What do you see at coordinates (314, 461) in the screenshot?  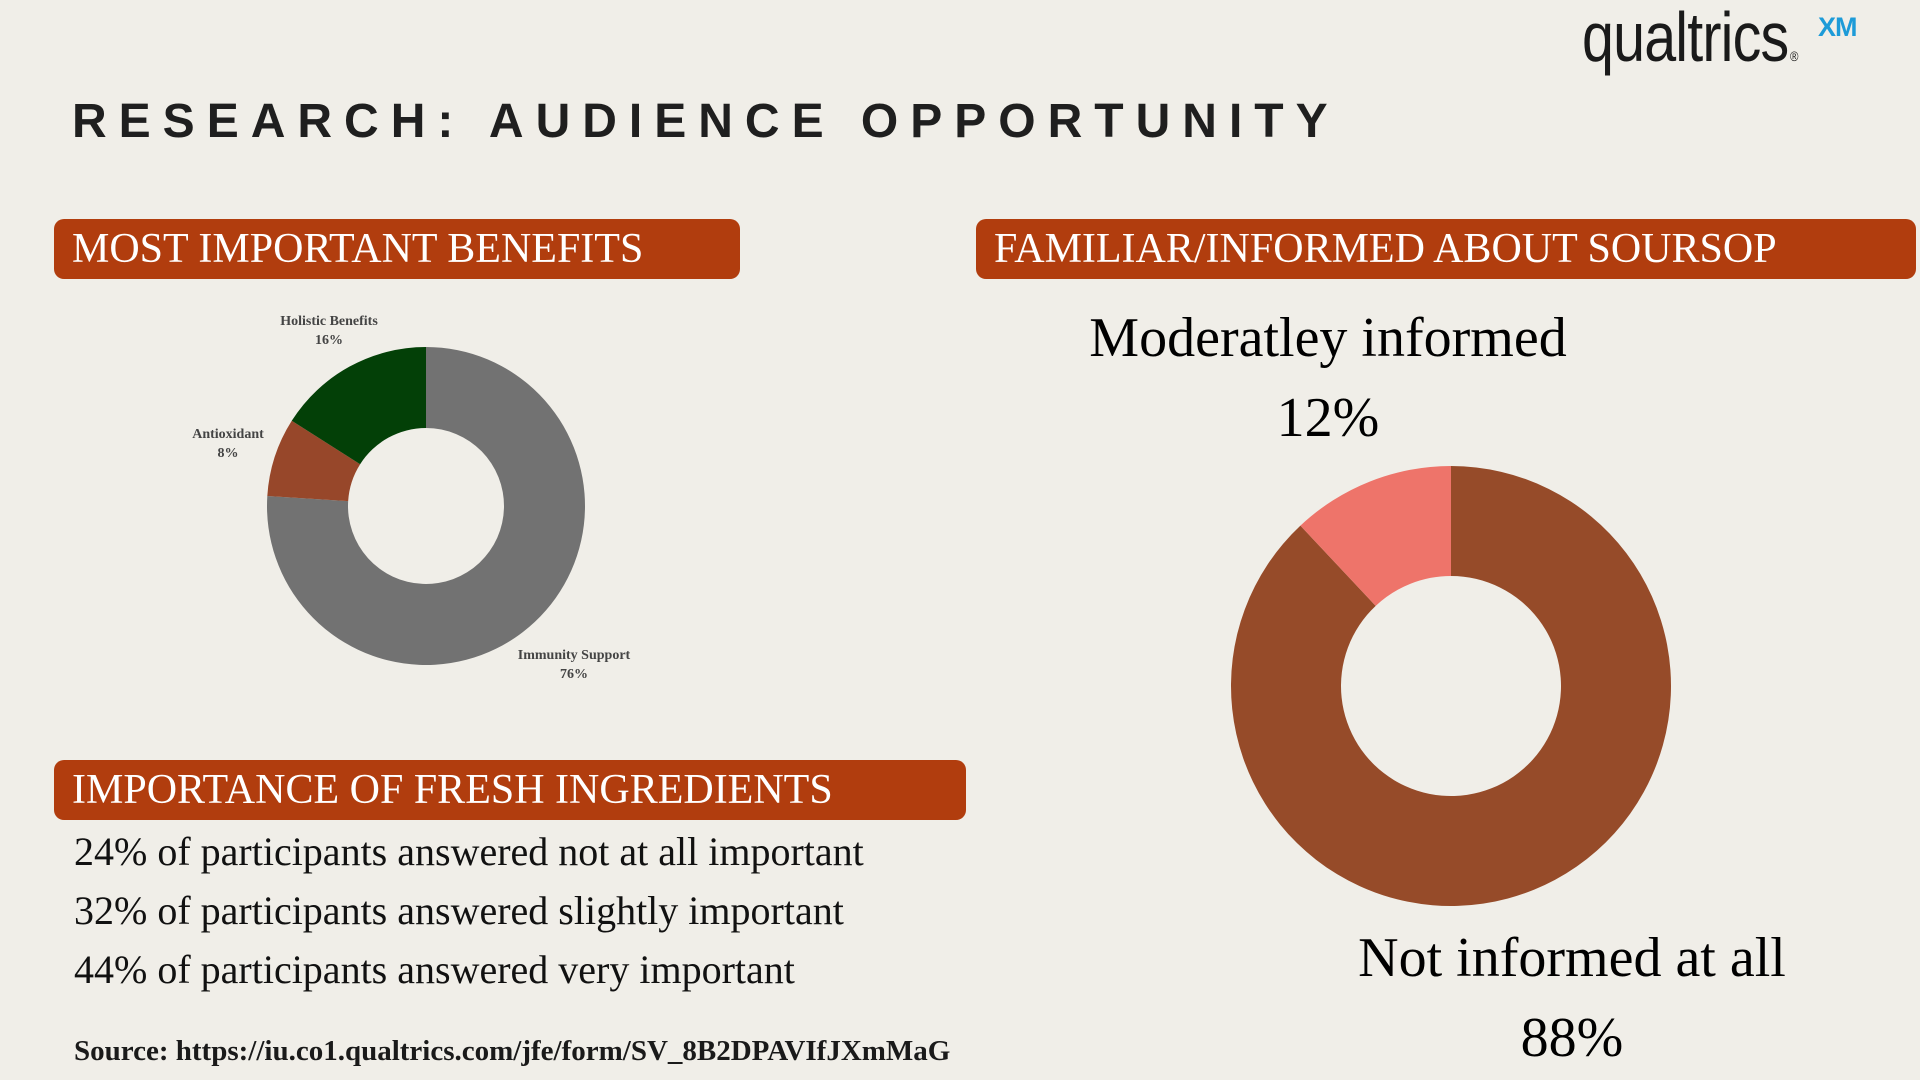 I see `benefits-slice-antioxidant` at bounding box center [314, 461].